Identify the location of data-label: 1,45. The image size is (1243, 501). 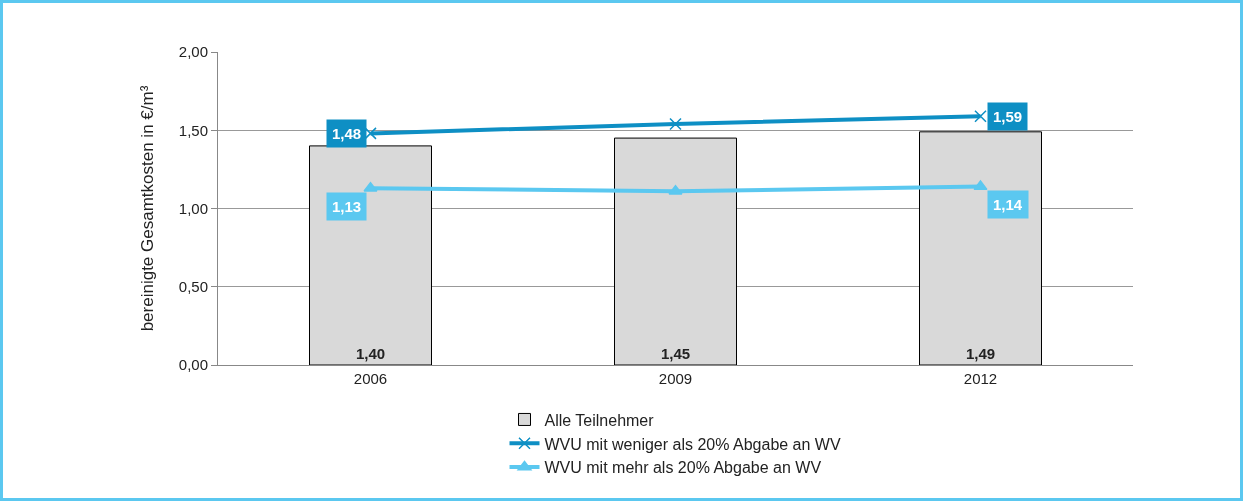
(675, 353).